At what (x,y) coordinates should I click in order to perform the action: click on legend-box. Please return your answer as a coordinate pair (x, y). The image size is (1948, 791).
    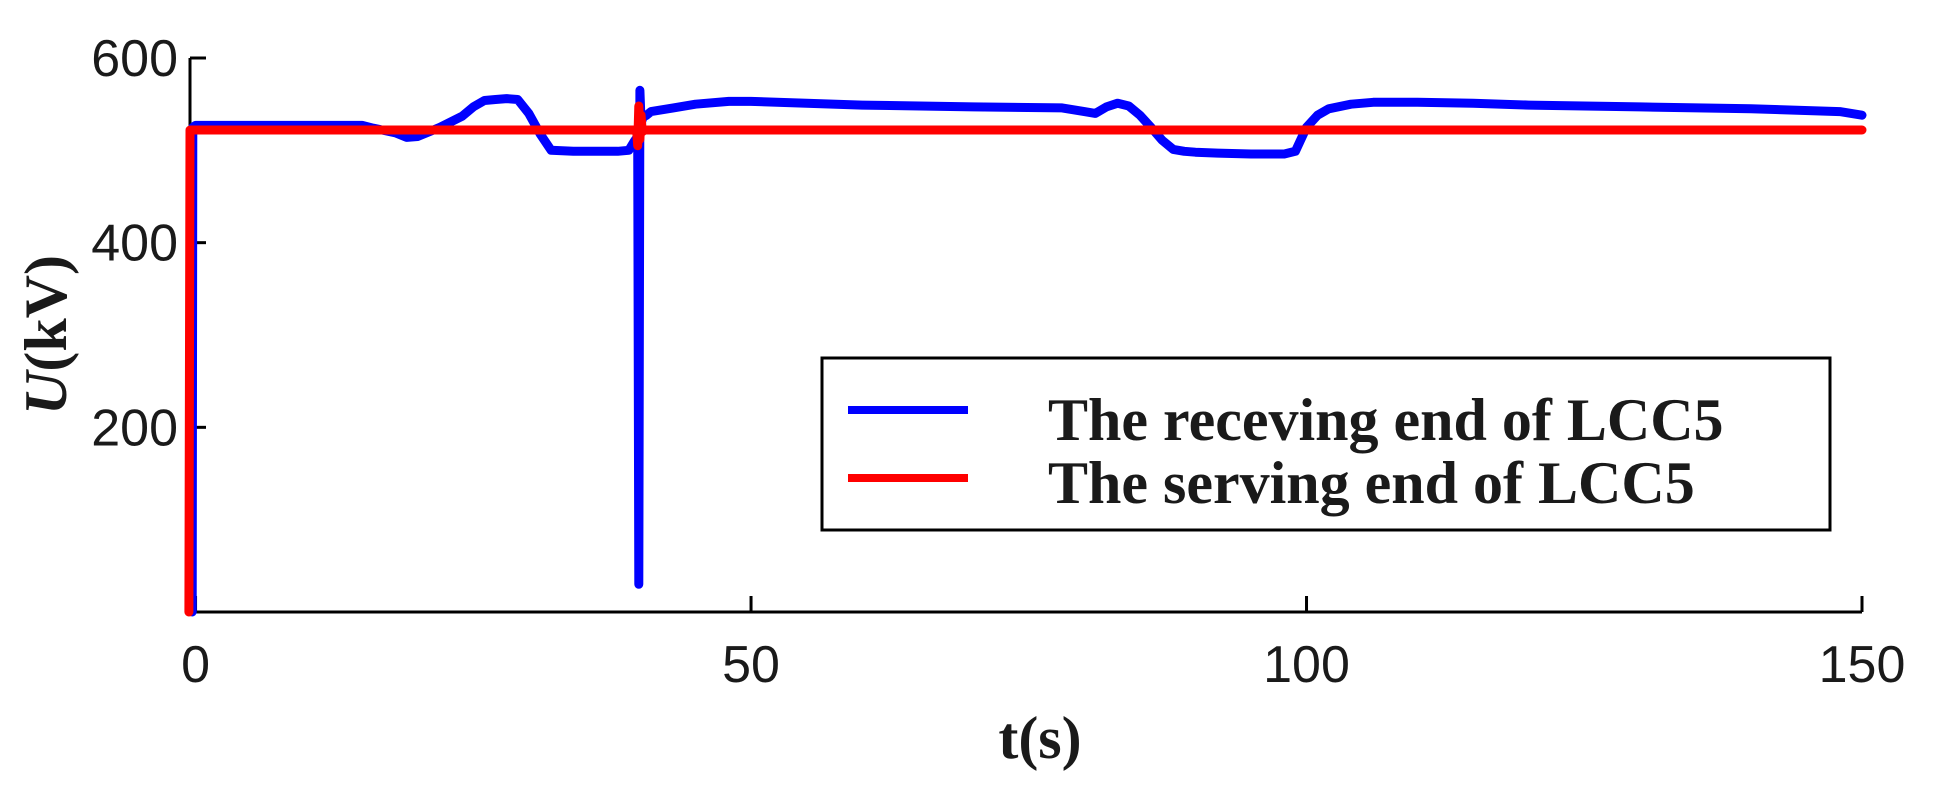
    Looking at the image, I should click on (1326, 444).